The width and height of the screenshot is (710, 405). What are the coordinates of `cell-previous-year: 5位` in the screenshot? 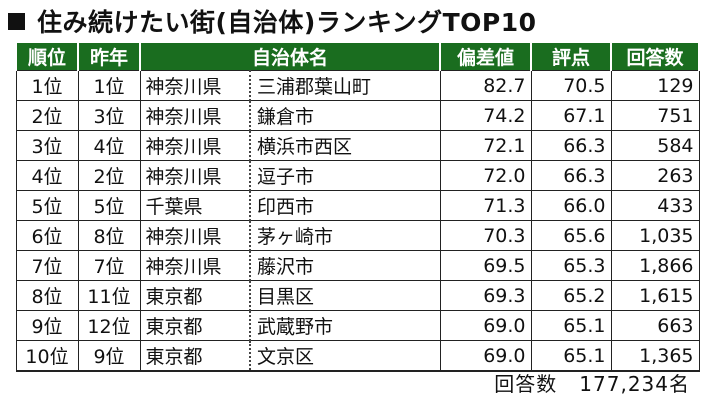 It's located at (109, 205).